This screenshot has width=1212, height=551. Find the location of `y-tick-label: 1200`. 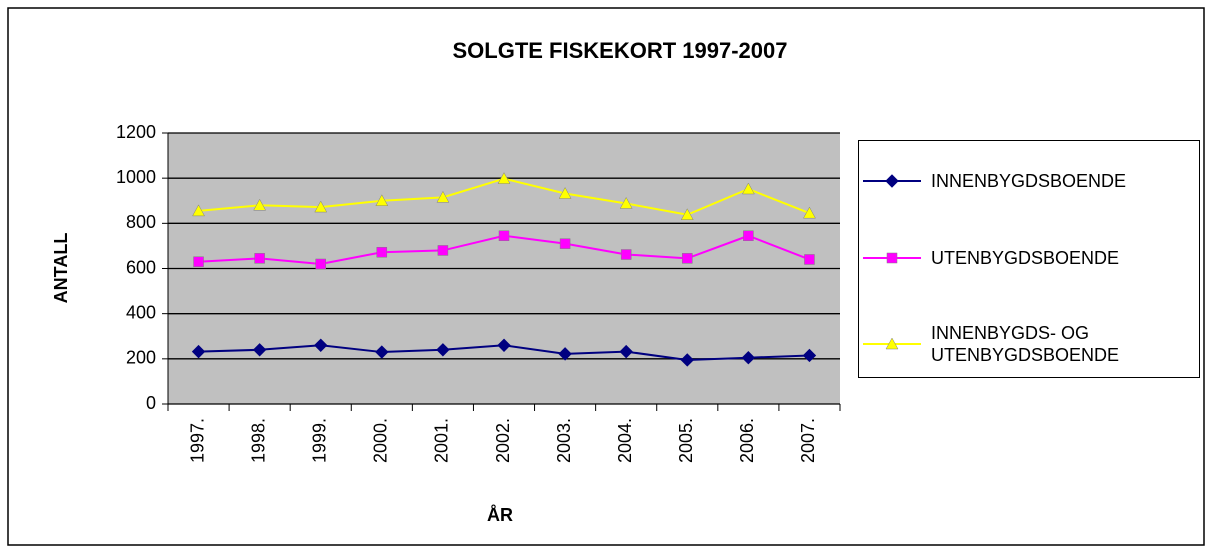

y-tick-label: 1200 is located at coordinates (136, 132).